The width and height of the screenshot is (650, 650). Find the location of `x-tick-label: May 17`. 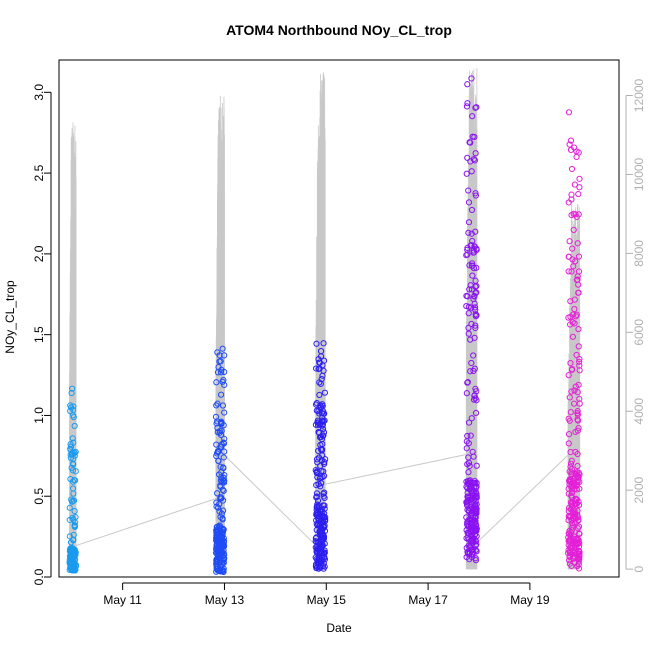

x-tick-label: May 17 is located at coordinates (428, 600).